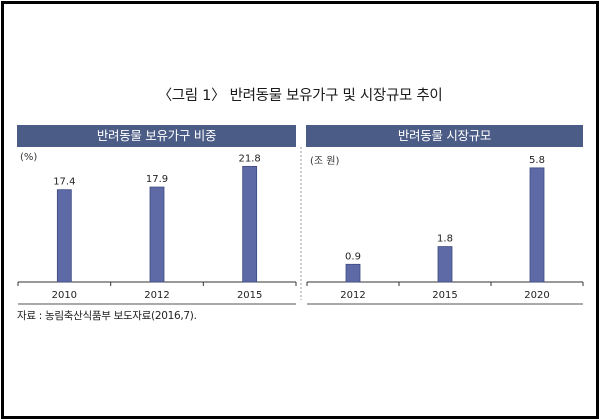 The width and height of the screenshot is (600, 419). Describe the element at coordinates (157, 179) in the screenshot. I see `bar-value-label: 17.9` at that location.